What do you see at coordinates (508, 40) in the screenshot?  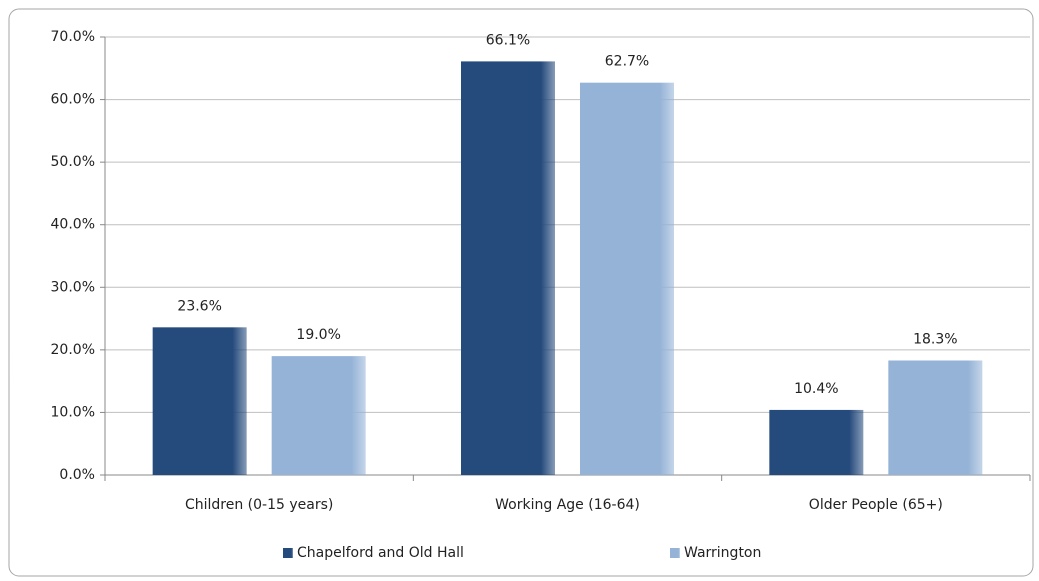 I see `data-label: 66.1%` at bounding box center [508, 40].